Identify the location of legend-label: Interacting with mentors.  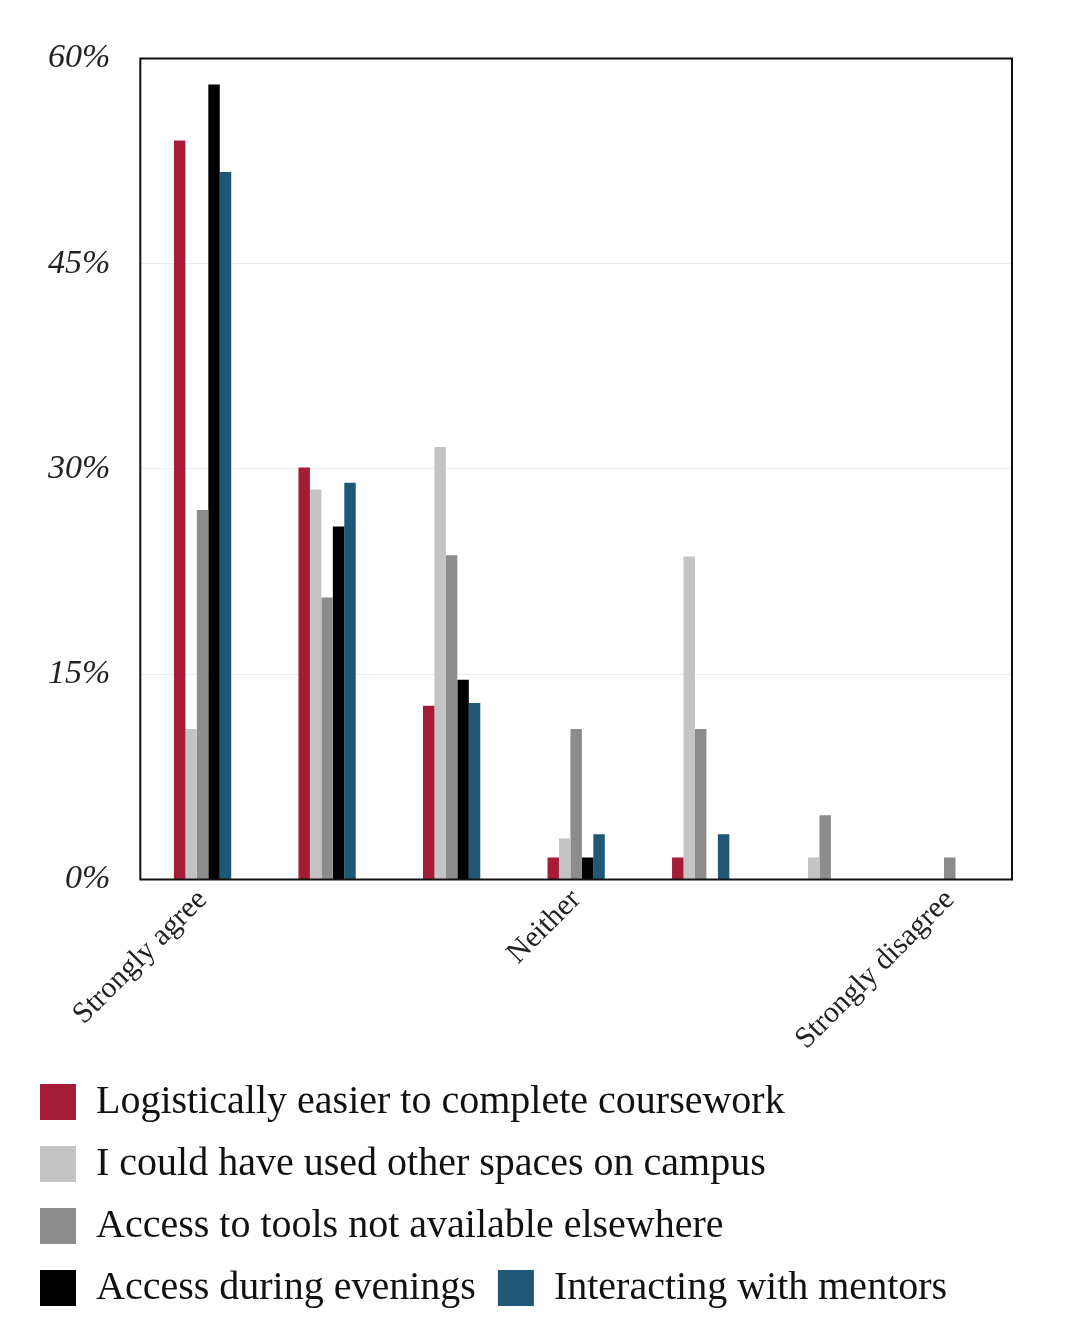
(750, 1285).